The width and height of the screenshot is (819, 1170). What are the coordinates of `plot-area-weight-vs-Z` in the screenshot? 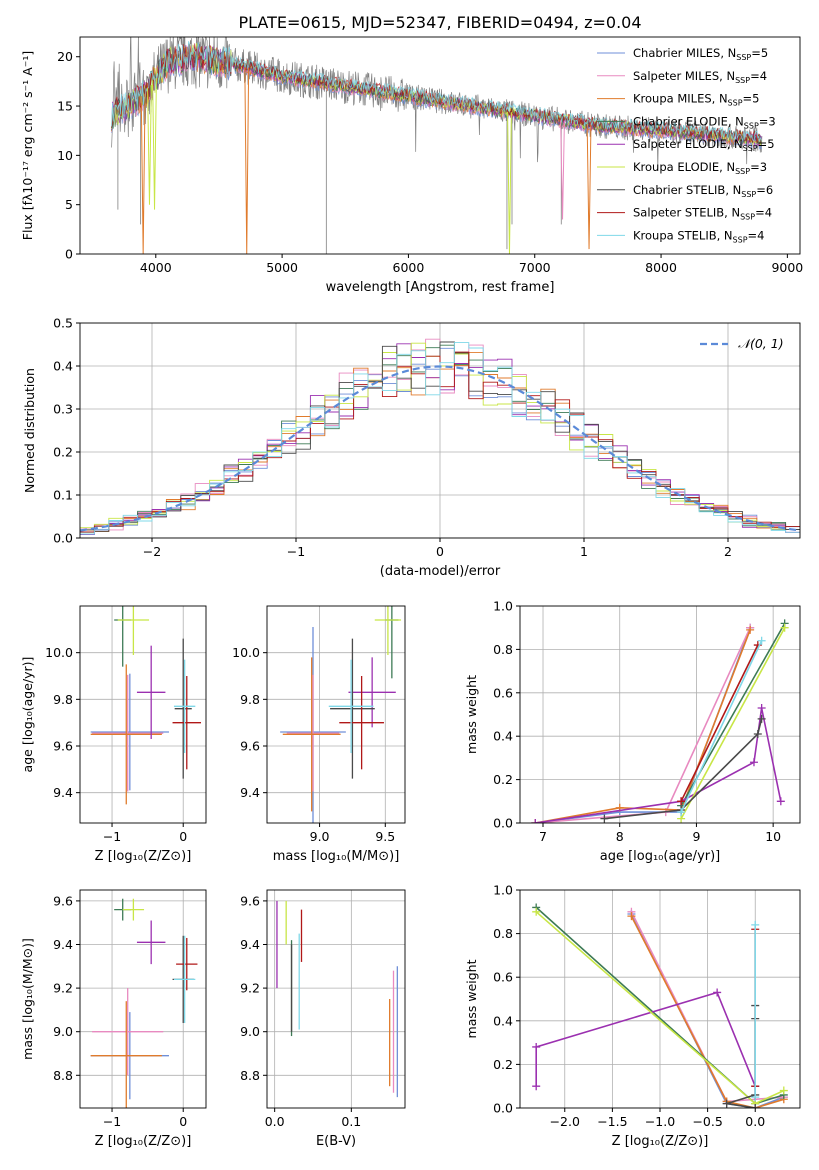 It's located at (660, 999).